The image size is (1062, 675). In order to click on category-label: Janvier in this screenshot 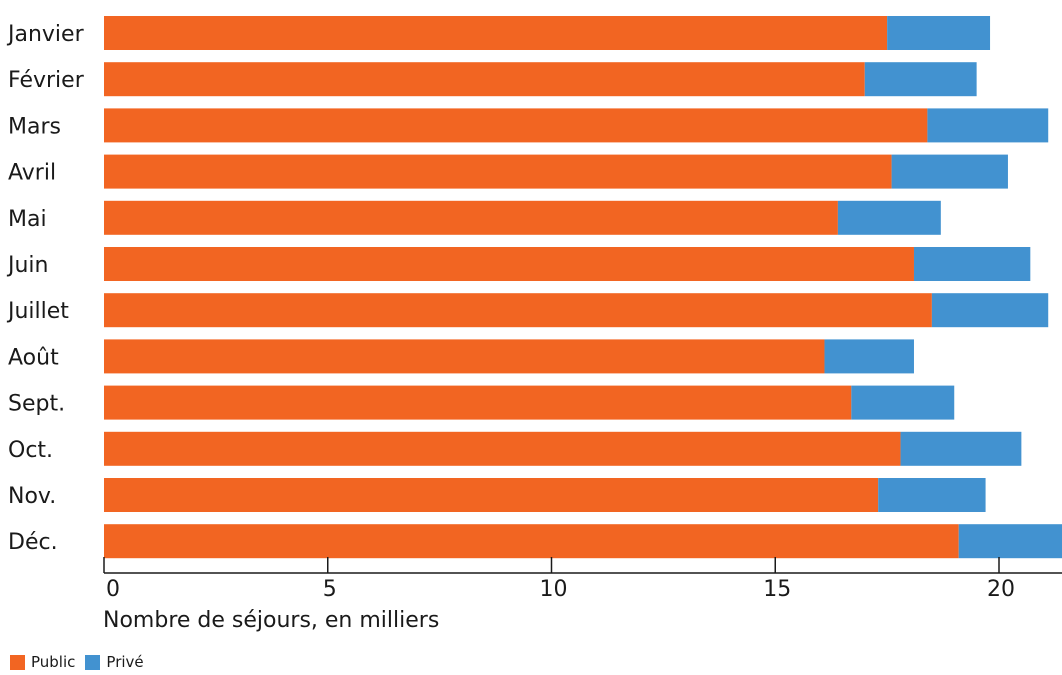, I will do `click(45, 34)`.